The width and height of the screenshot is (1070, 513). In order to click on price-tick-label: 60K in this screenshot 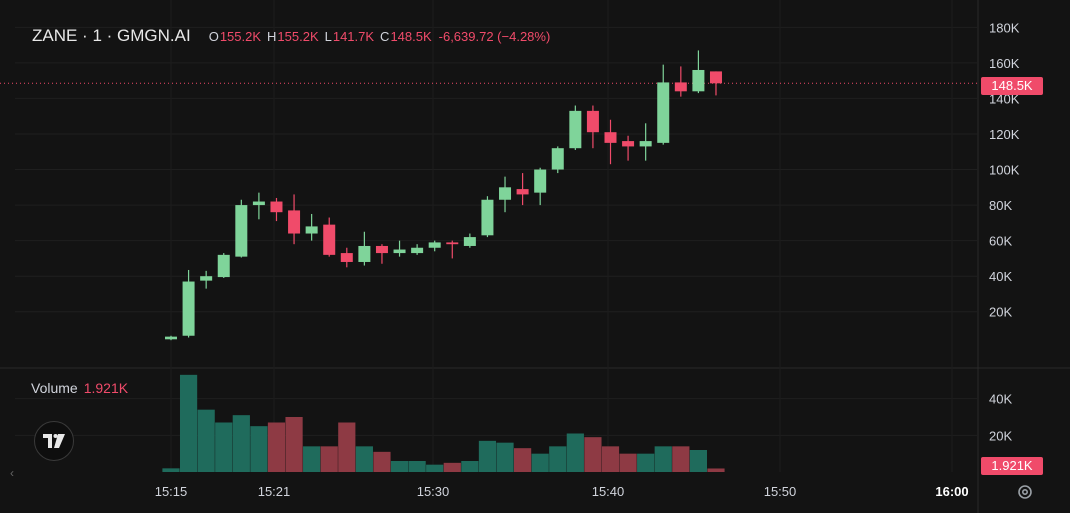, I will do `click(1000, 241)`.